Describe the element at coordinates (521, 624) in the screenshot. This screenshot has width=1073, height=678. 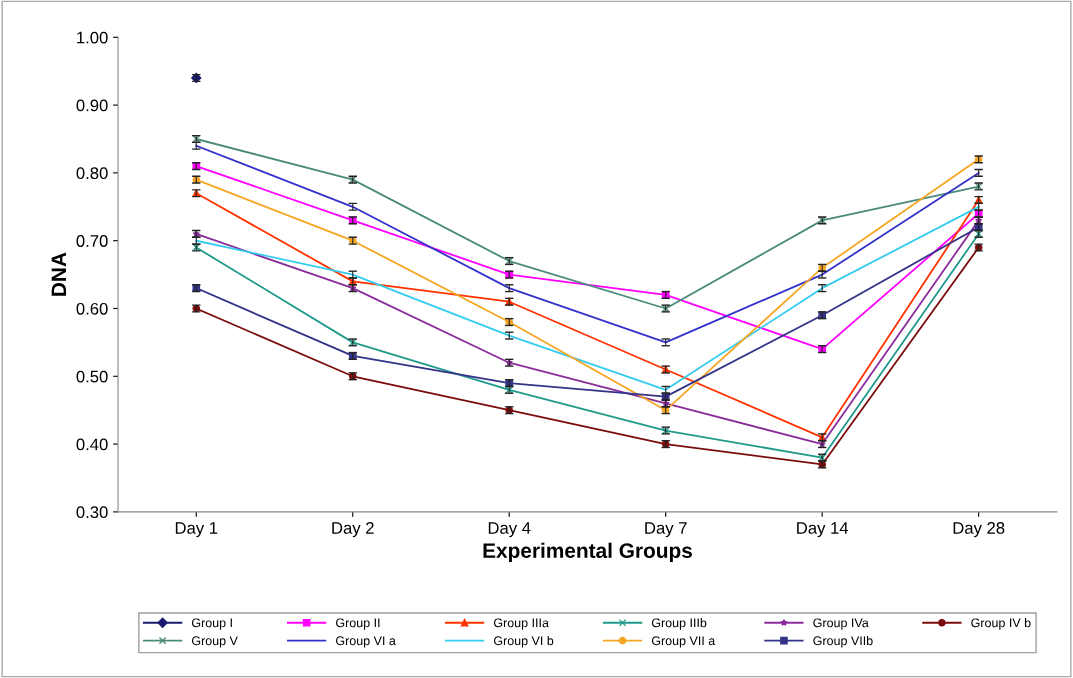
I see `legend-label: Group IIIa` at that location.